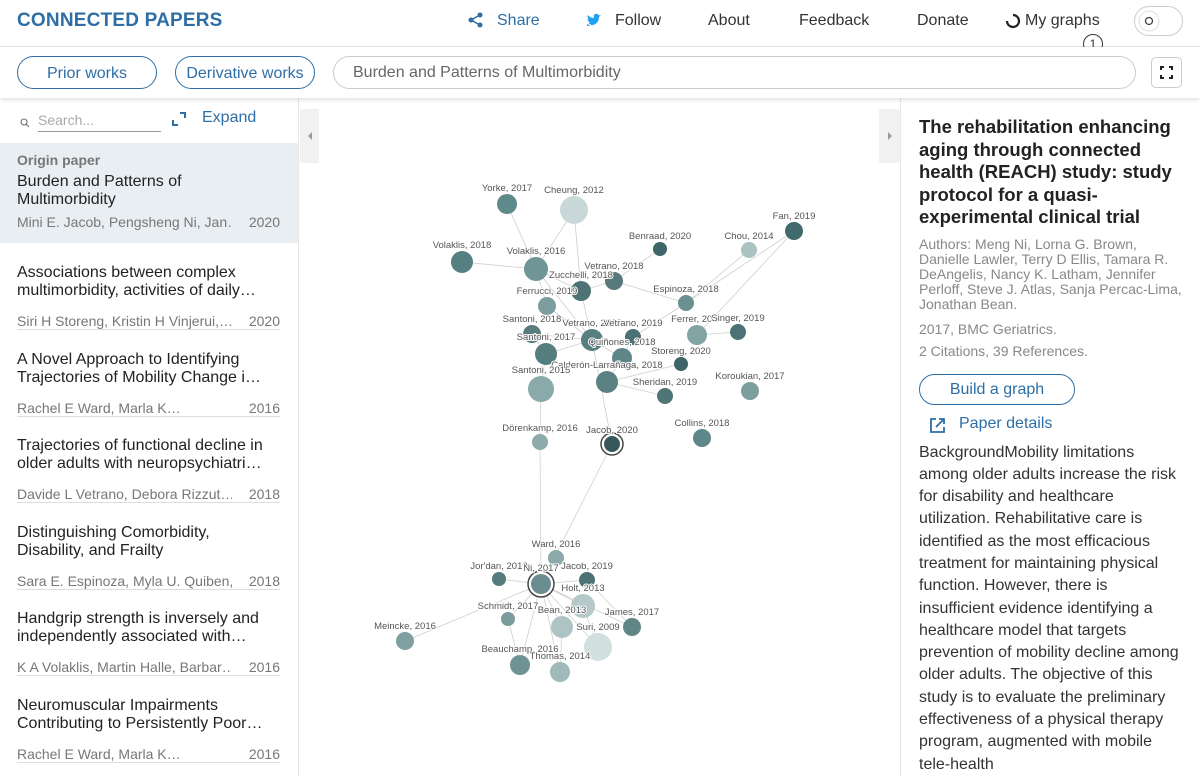 Image resolution: width=1200 pixels, height=776 pixels. I want to click on paper-details-link: Paper details, so click(1051, 425).